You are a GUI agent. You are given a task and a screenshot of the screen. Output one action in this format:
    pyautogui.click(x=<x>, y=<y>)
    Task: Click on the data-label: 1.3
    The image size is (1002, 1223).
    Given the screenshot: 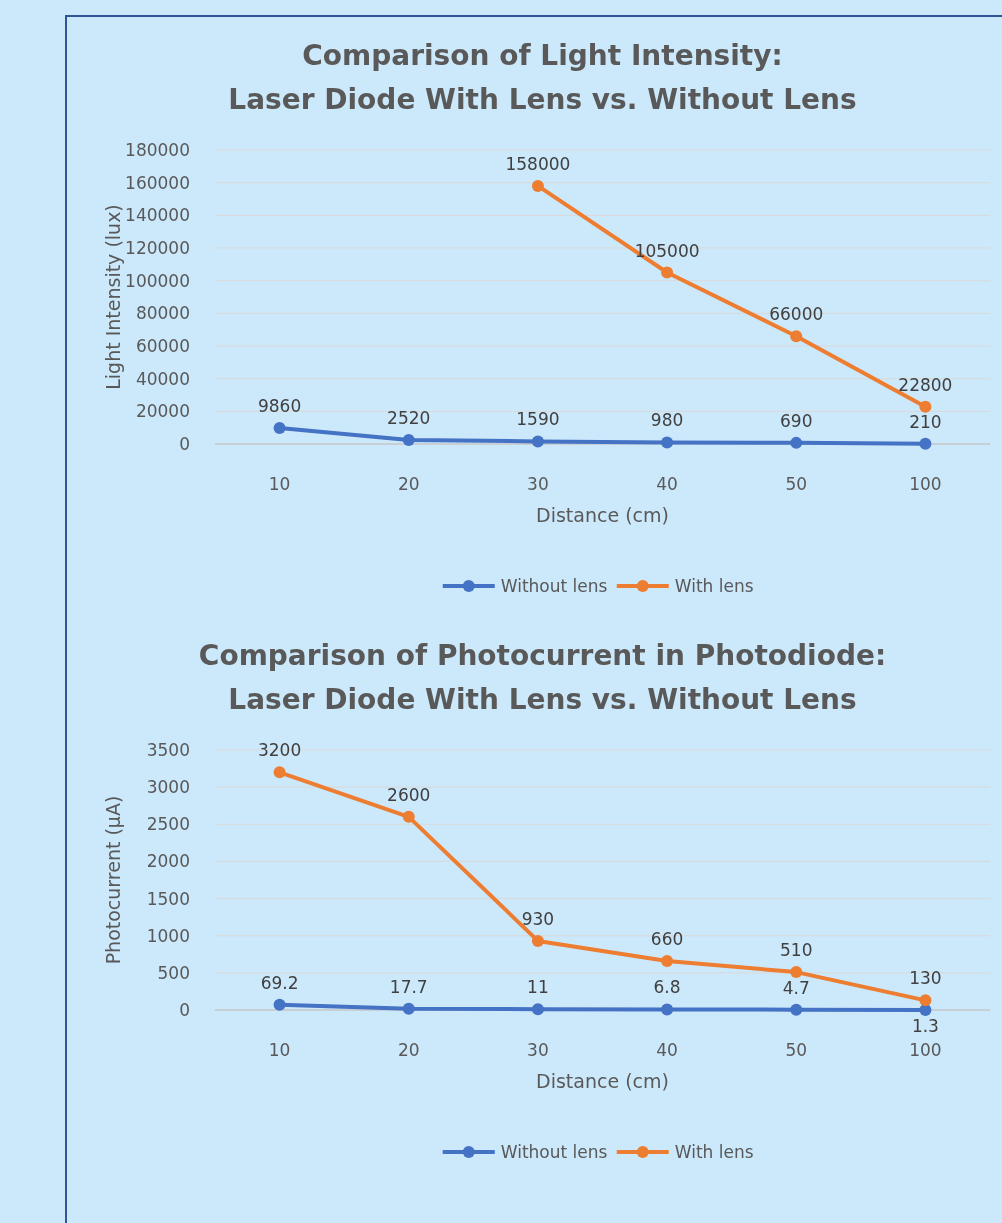 What is the action you would take?
    pyautogui.click(x=925, y=1025)
    